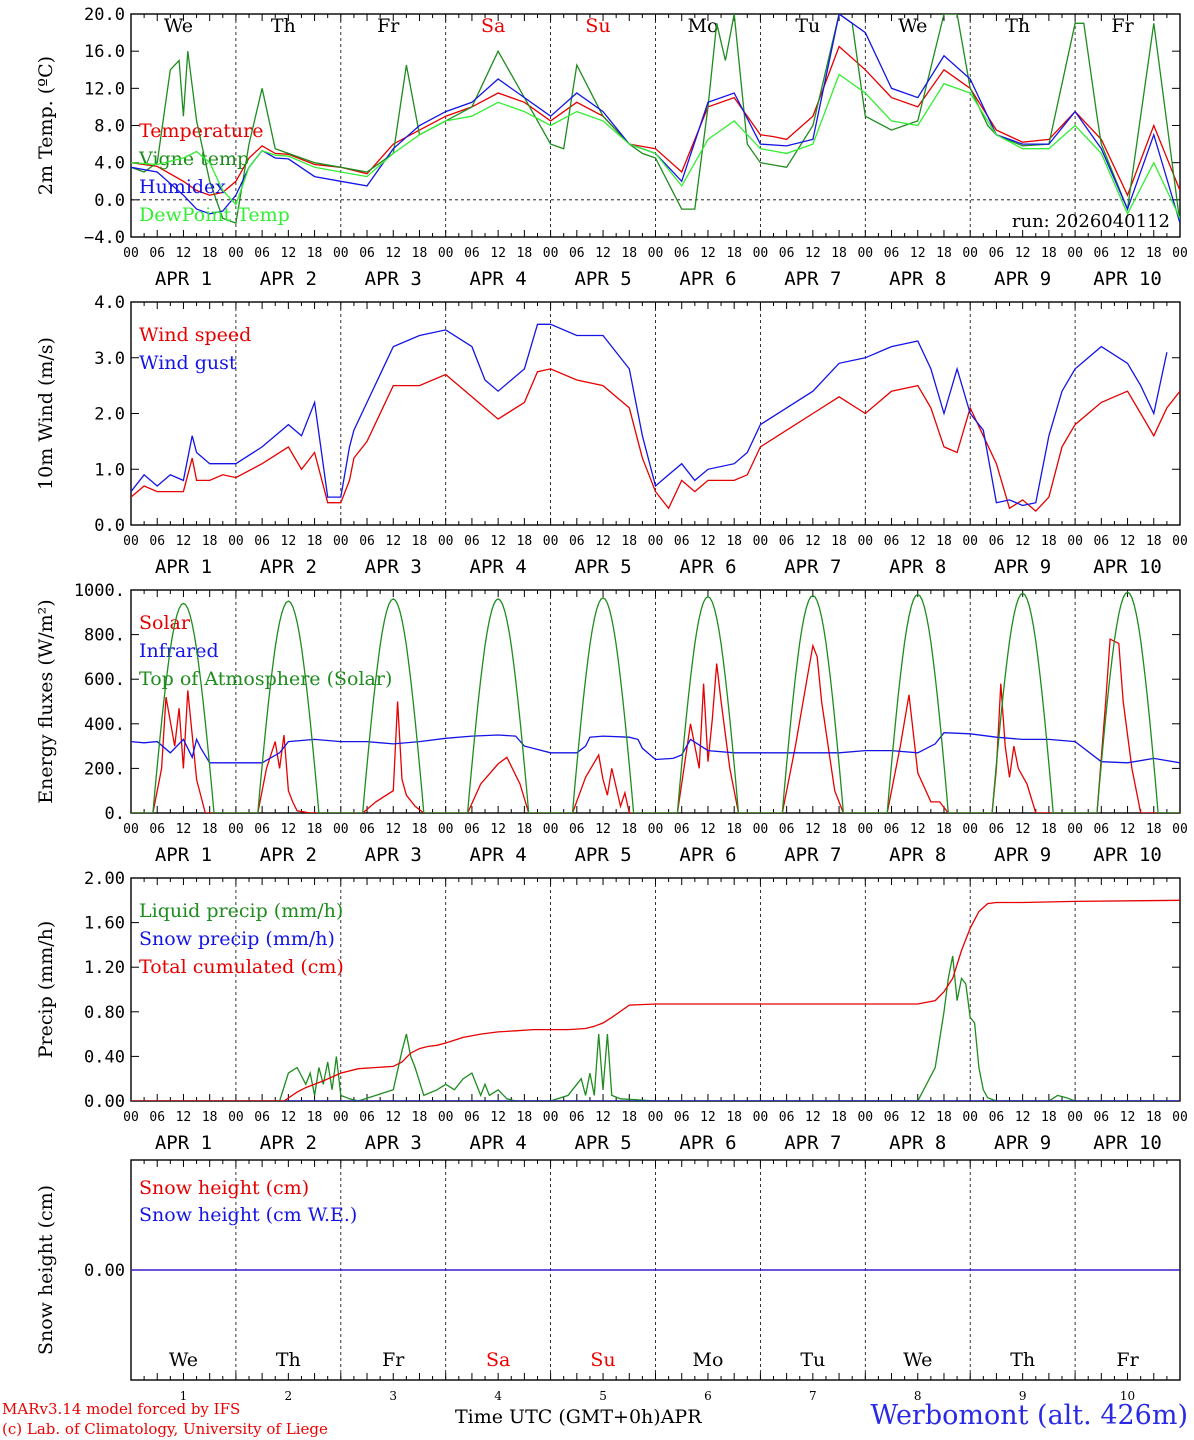 The image size is (1194, 1440). I want to click on y-tick-label: 0.80, so click(104, 1013).